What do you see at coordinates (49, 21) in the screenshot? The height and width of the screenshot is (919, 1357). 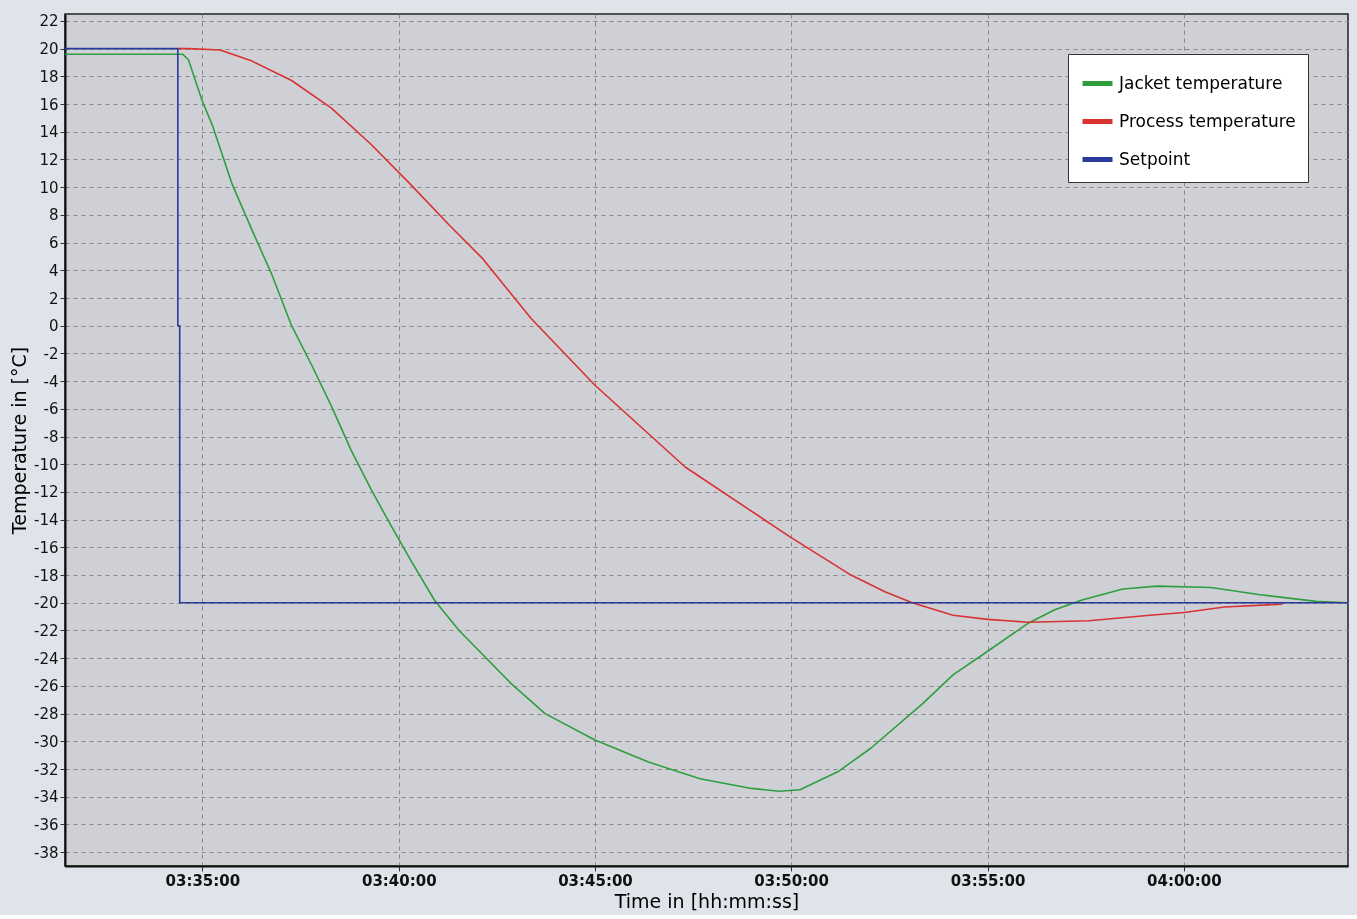 I see `y-tick-label: 22` at bounding box center [49, 21].